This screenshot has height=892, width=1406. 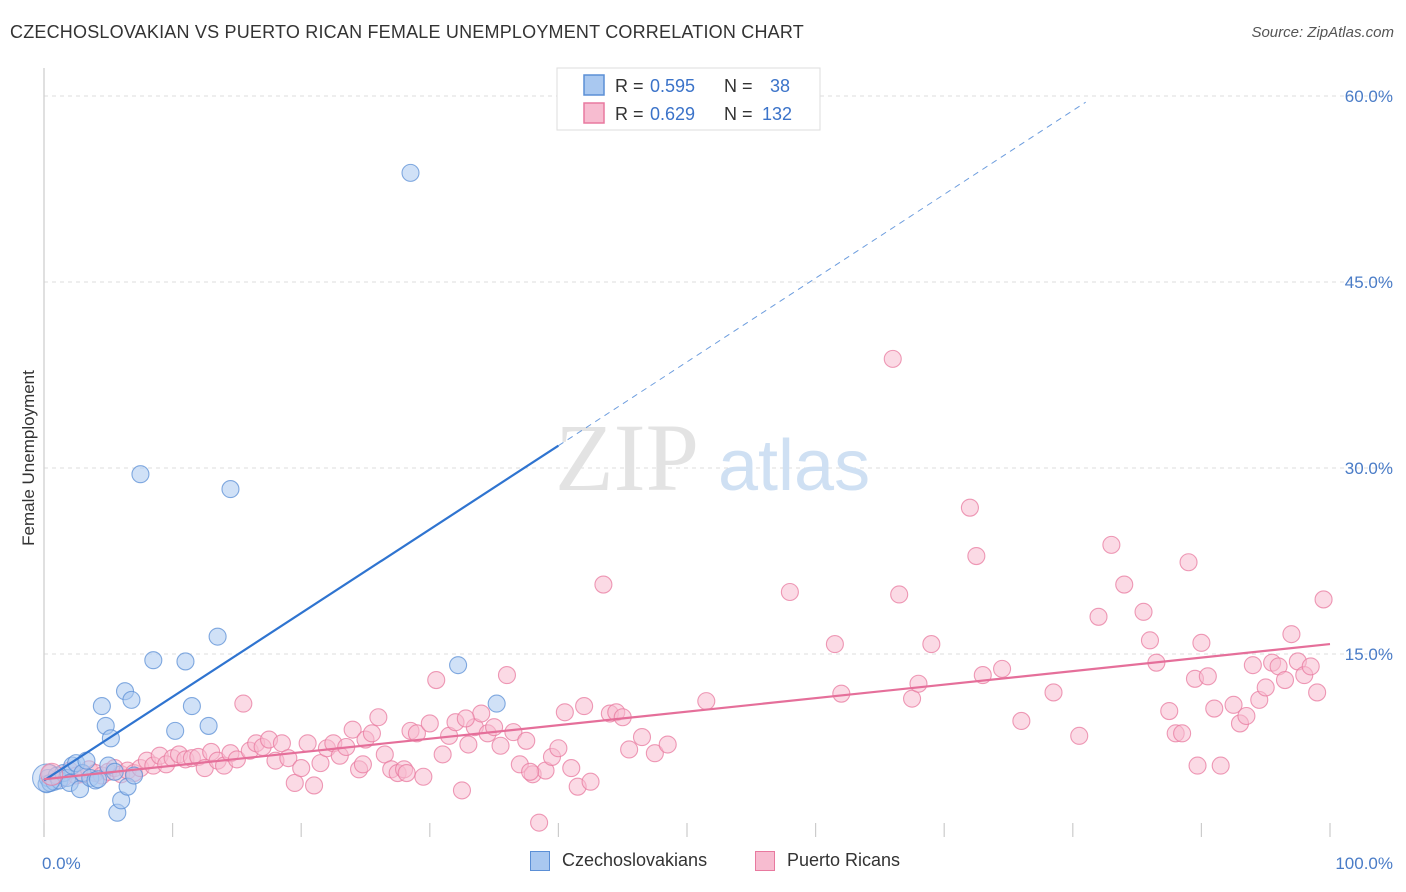 I want to click on pr-trend-line, so click(x=687, y=711).